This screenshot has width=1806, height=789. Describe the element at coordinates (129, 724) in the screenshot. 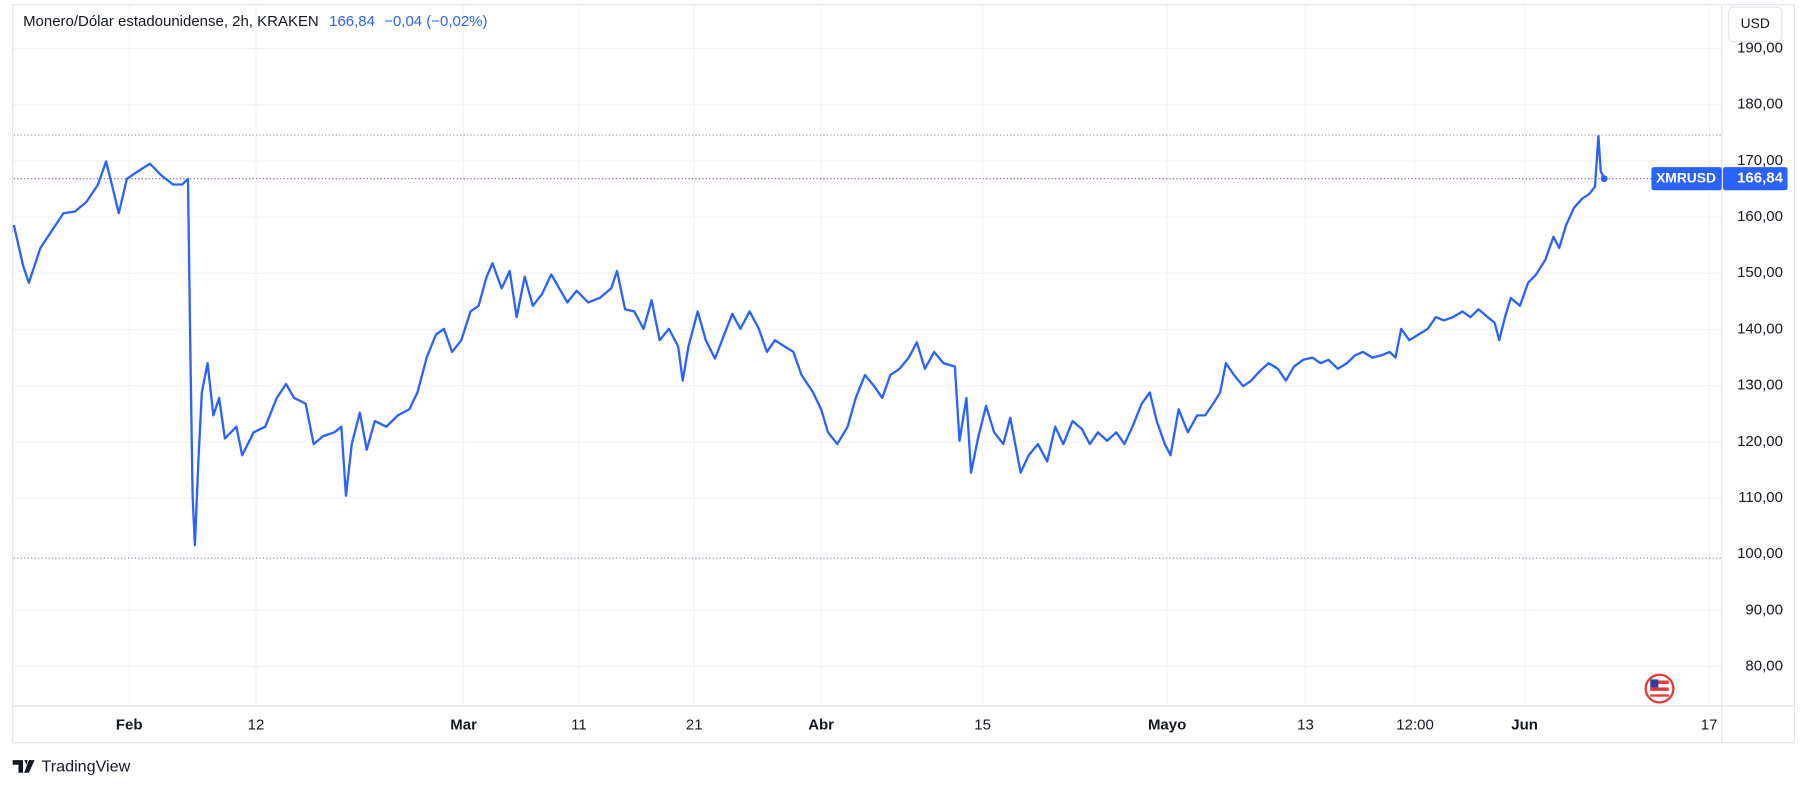

I see `x-tick-label: Feb` at that location.